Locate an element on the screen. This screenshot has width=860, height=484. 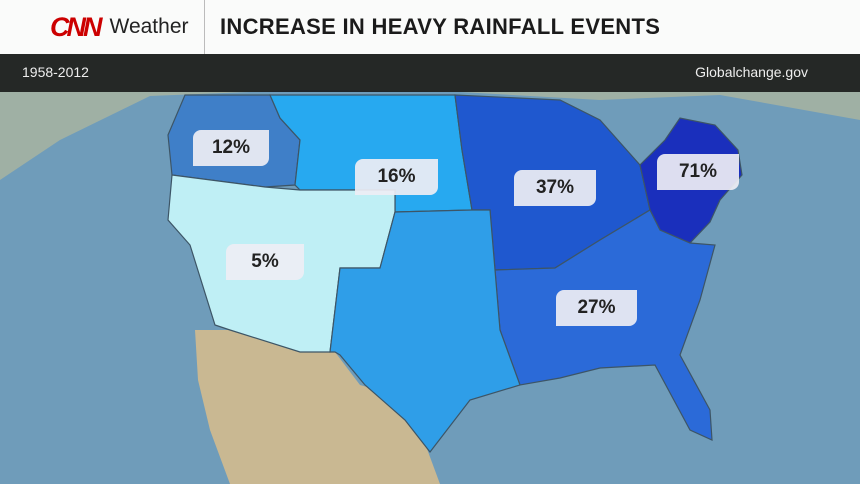
cnn-logo: CNN is located at coordinates (76, 26).